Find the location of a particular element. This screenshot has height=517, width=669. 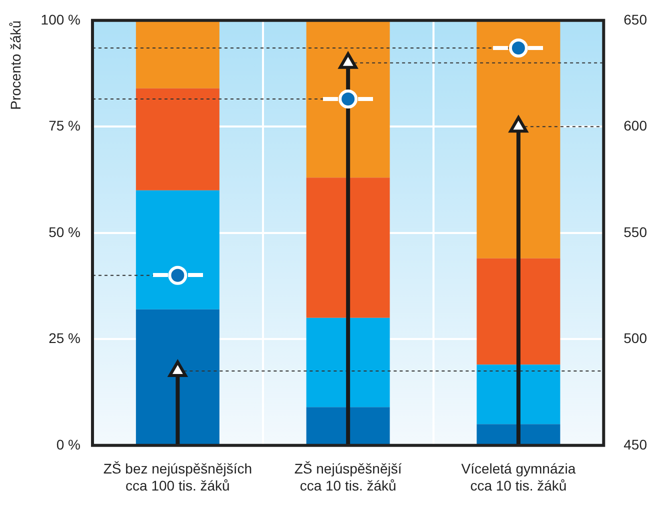

y2-tick-label: 650 is located at coordinates (636, 19).